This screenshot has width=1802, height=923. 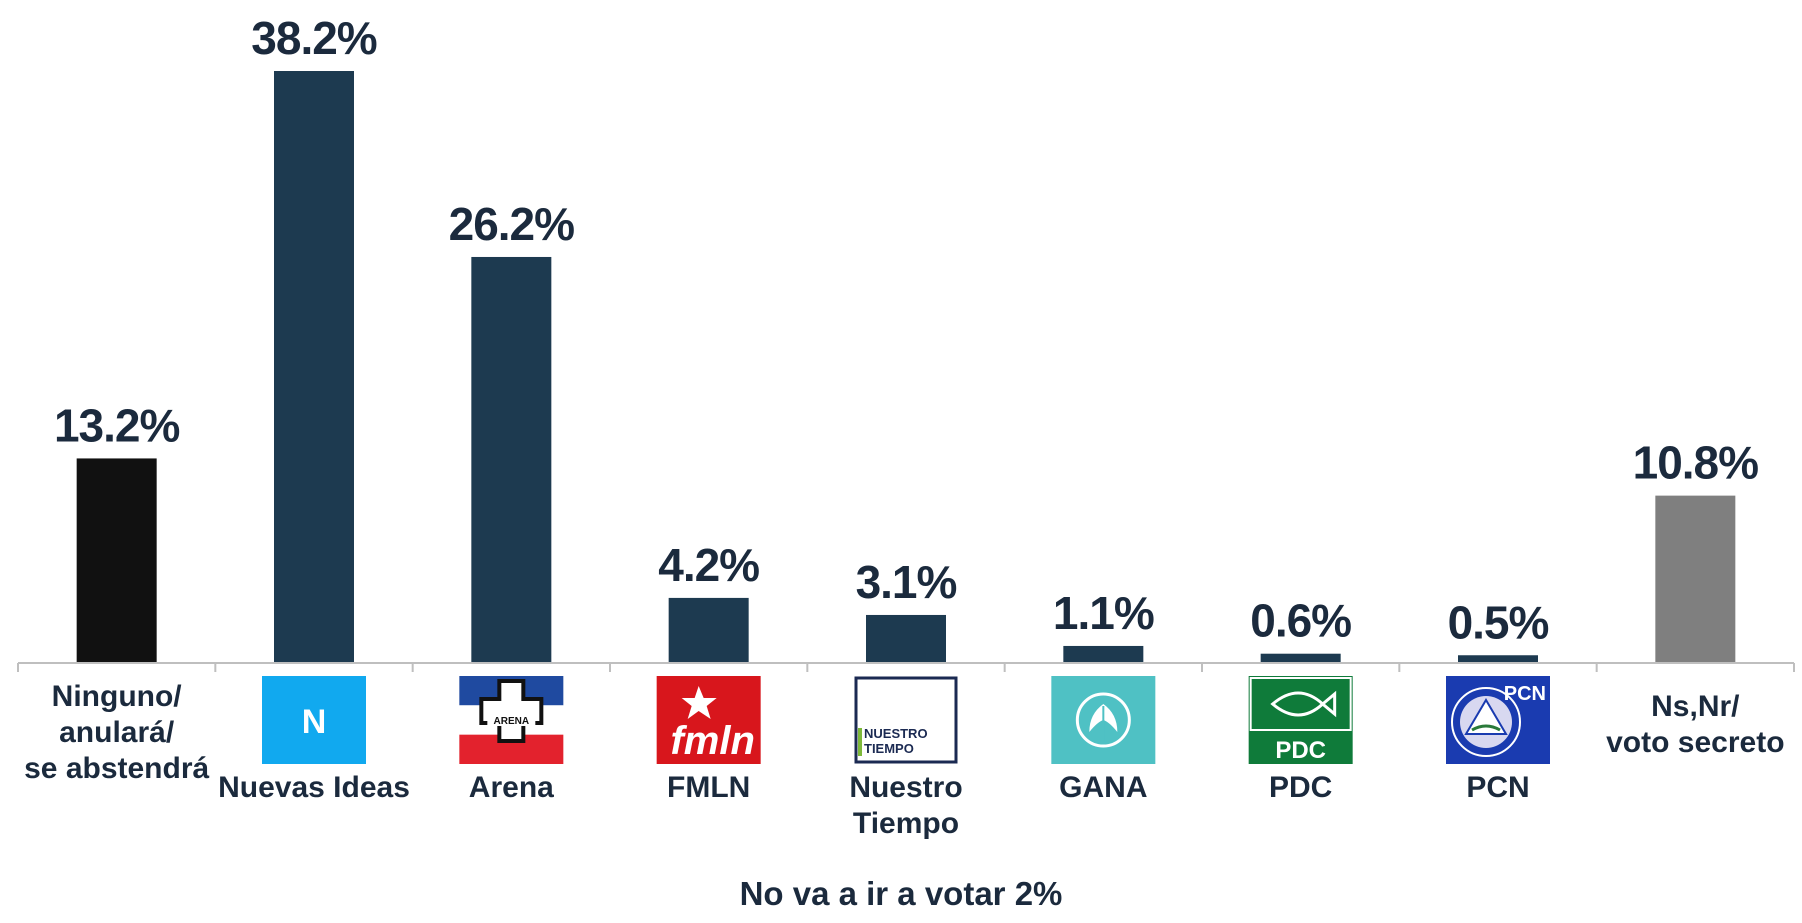 What do you see at coordinates (1300, 720) in the screenshot?
I see `pdc-logo-icon: PDC` at bounding box center [1300, 720].